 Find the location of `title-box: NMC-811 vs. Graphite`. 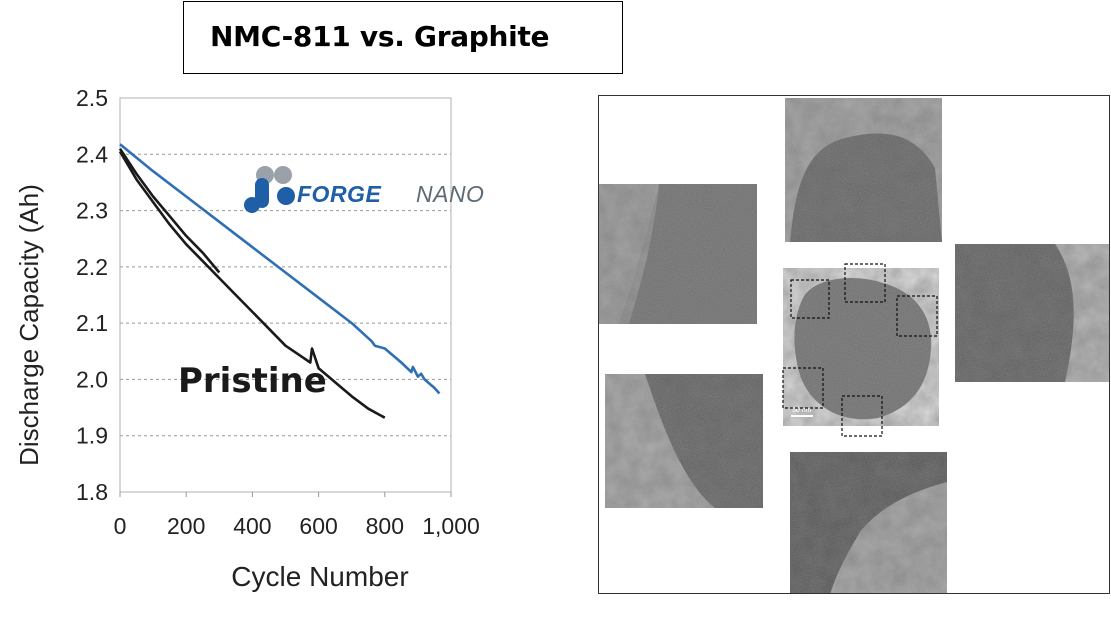

title-box: NMC-811 vs. Graphite is located at coordinates (403, 37).